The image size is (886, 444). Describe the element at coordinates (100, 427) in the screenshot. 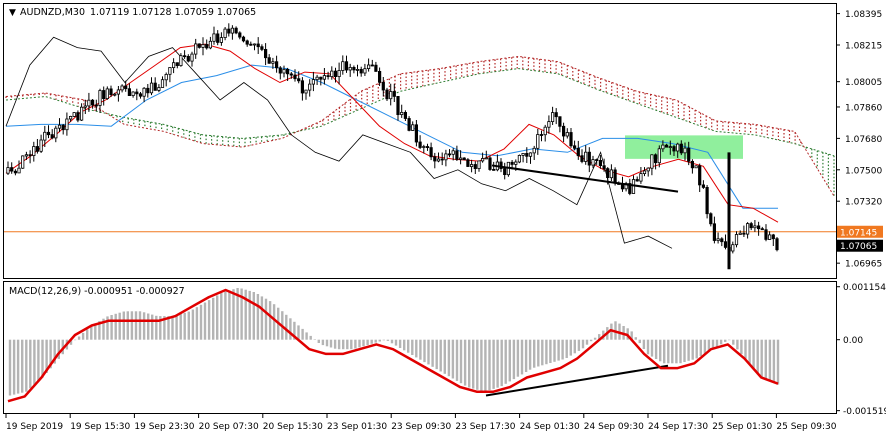

I see `time-tick-label: 19 Sep 15:30` at that location.